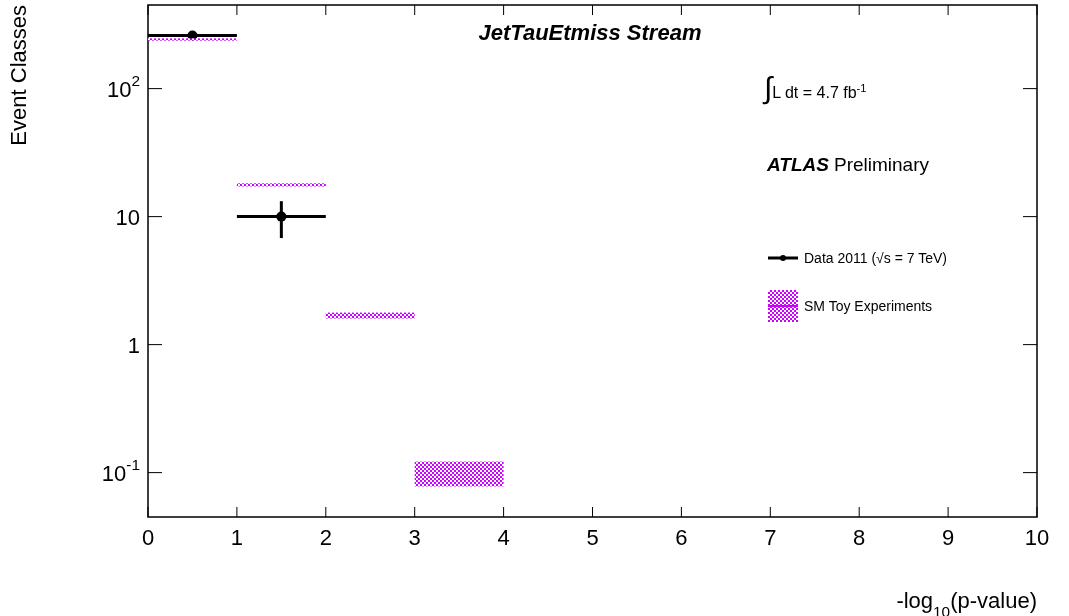 This screenshot has width=1069, height=616. I want to click on y-tick-label: 10, so click(127, 217).